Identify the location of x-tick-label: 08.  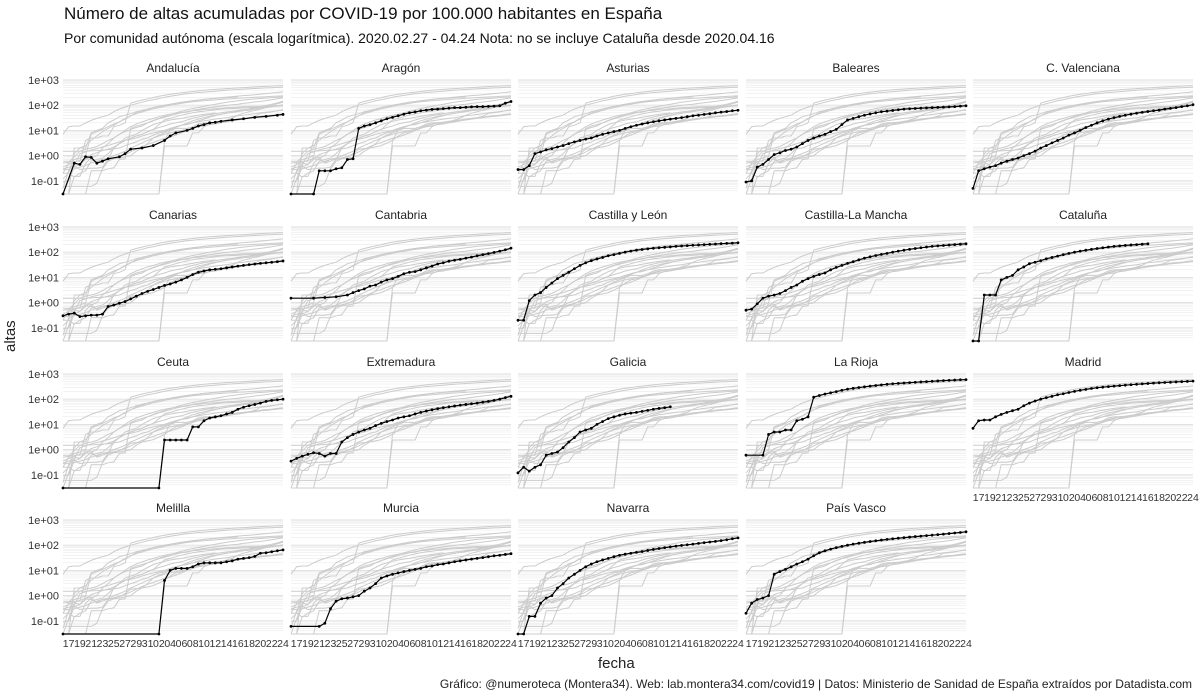
(876, 644).